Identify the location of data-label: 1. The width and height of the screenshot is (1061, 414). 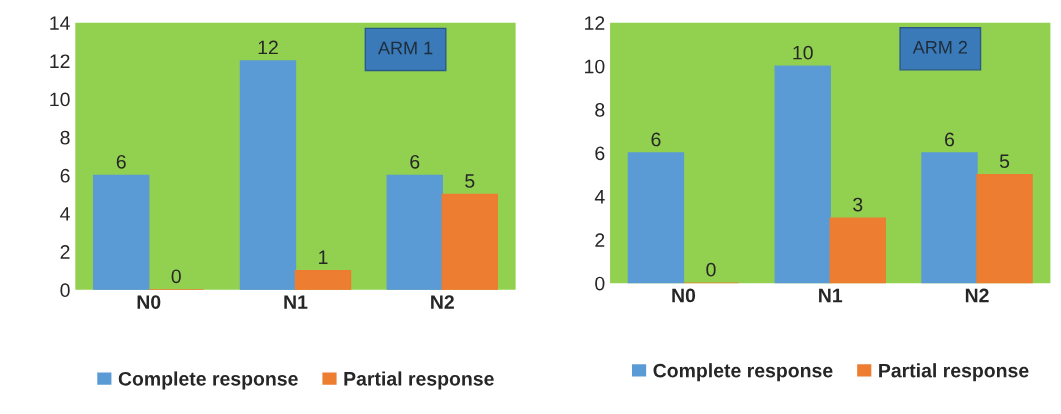
(323, 257).